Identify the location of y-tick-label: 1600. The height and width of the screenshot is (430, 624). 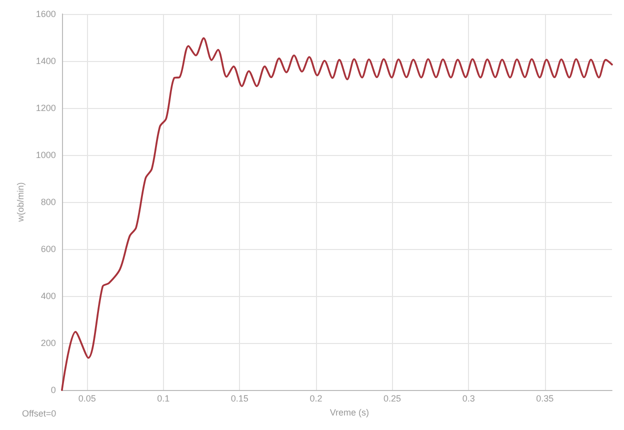
(46, 14).